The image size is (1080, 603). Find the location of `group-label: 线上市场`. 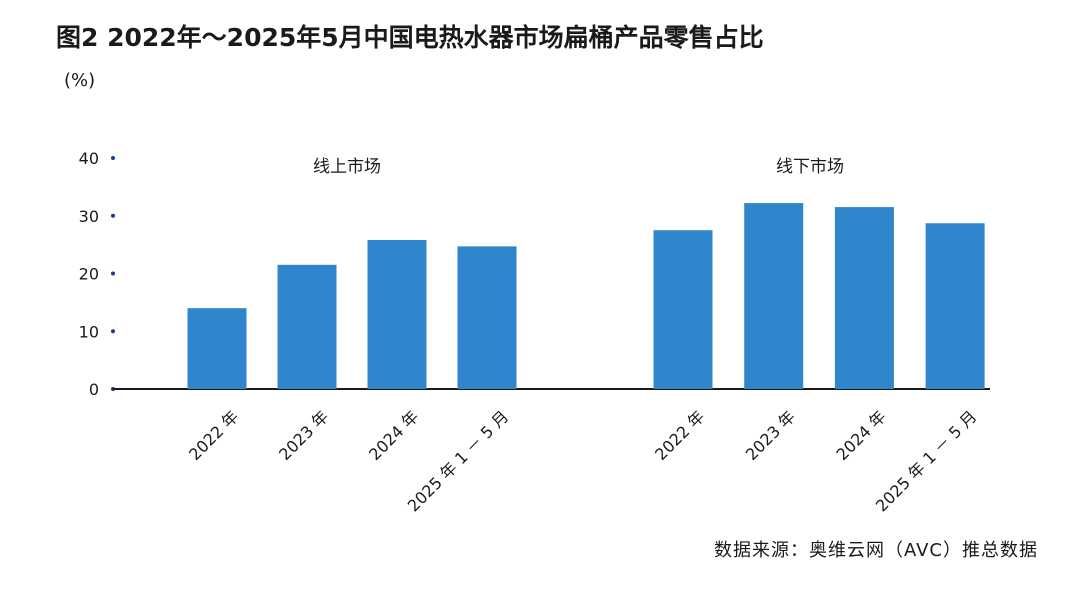

group-label: 线上市场 is located at coordinates (347, 167).